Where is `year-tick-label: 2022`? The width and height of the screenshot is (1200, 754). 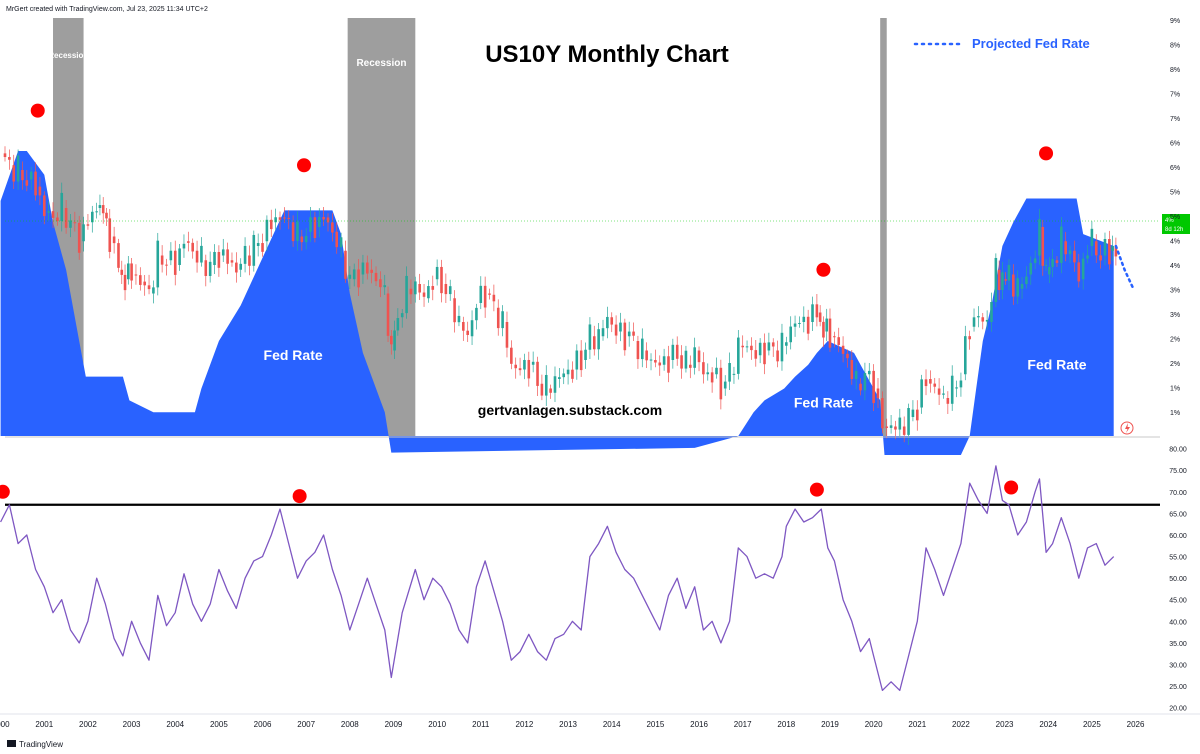 year-tick-label: 2022 is located at coordinates (961, 724).